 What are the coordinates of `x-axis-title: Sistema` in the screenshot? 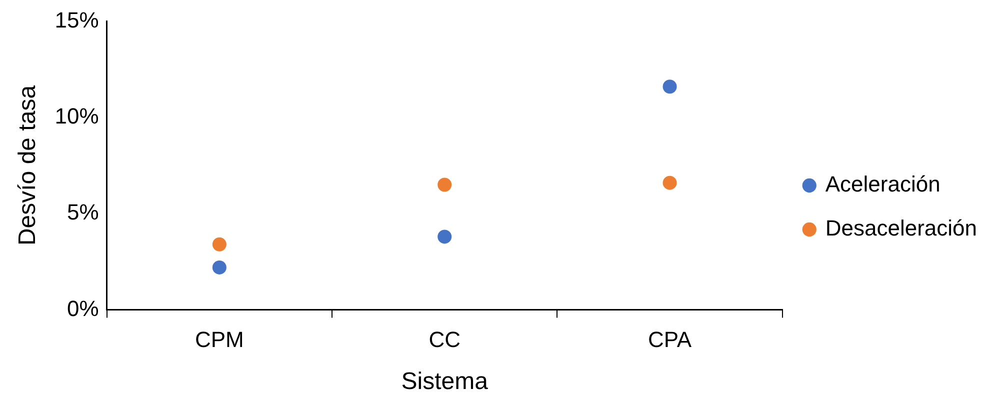 It's located at (445, 382).